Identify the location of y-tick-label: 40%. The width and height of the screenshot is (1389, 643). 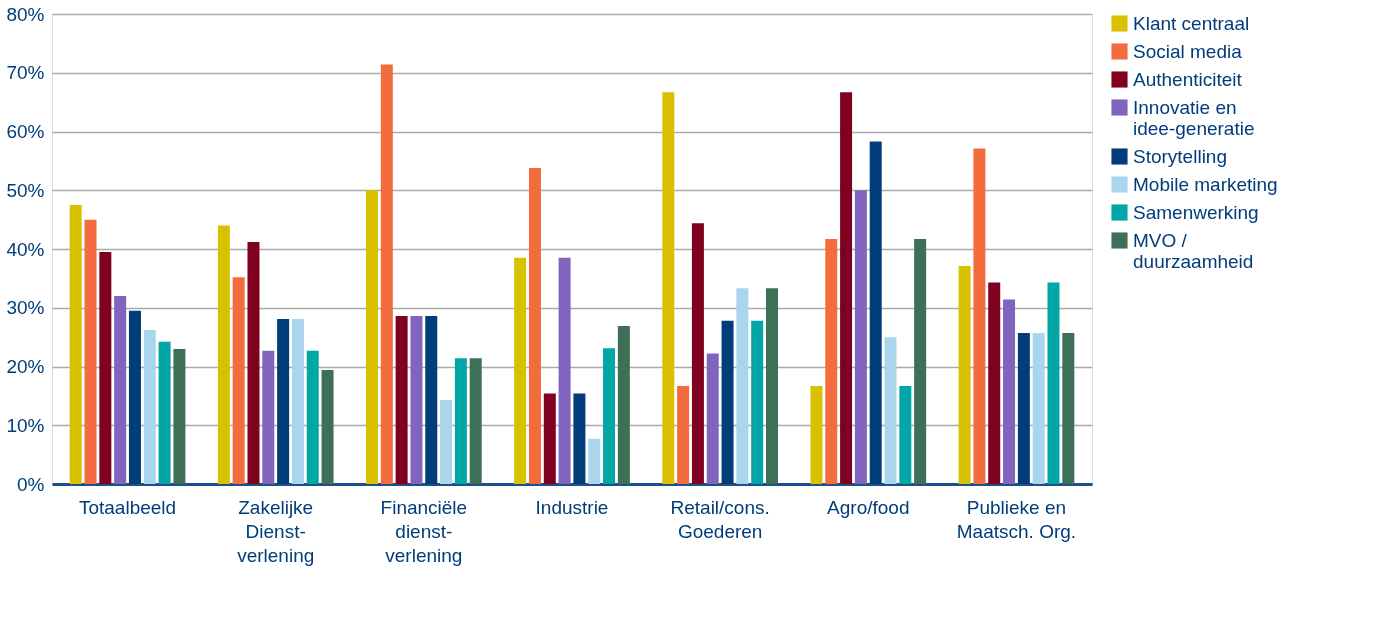
(25, 249).